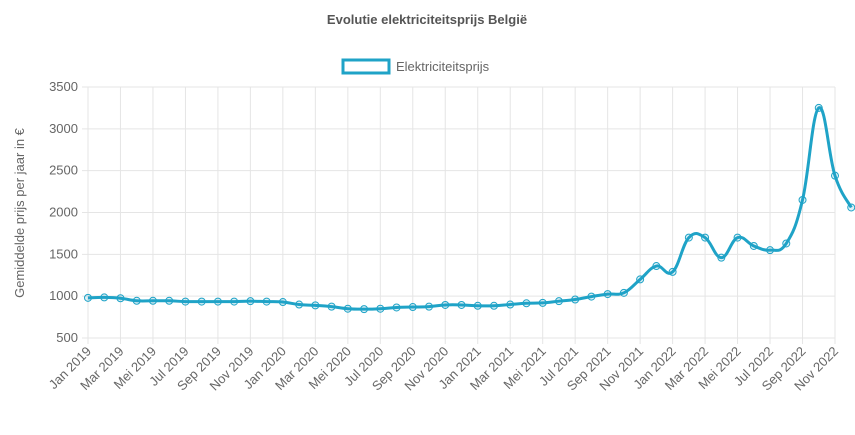  Describe the element at coordinates (67, 337) in the screenshot. I see `y-tick-label: 500` at that location.